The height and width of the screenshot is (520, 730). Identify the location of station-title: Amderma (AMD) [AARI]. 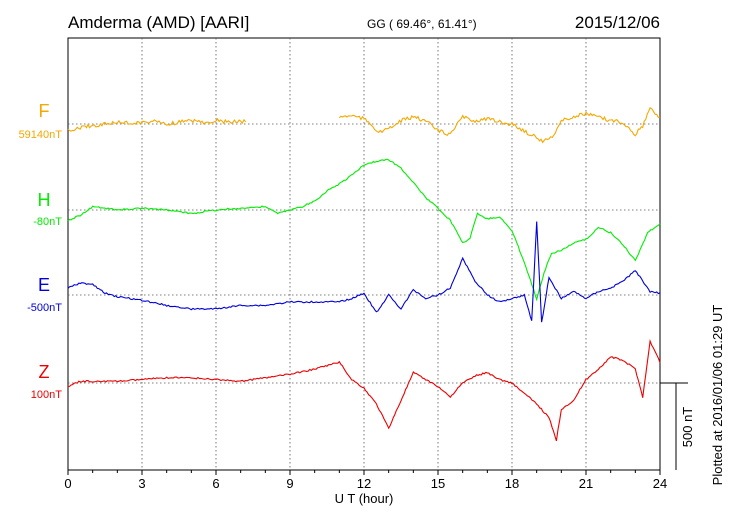
(158, 22).